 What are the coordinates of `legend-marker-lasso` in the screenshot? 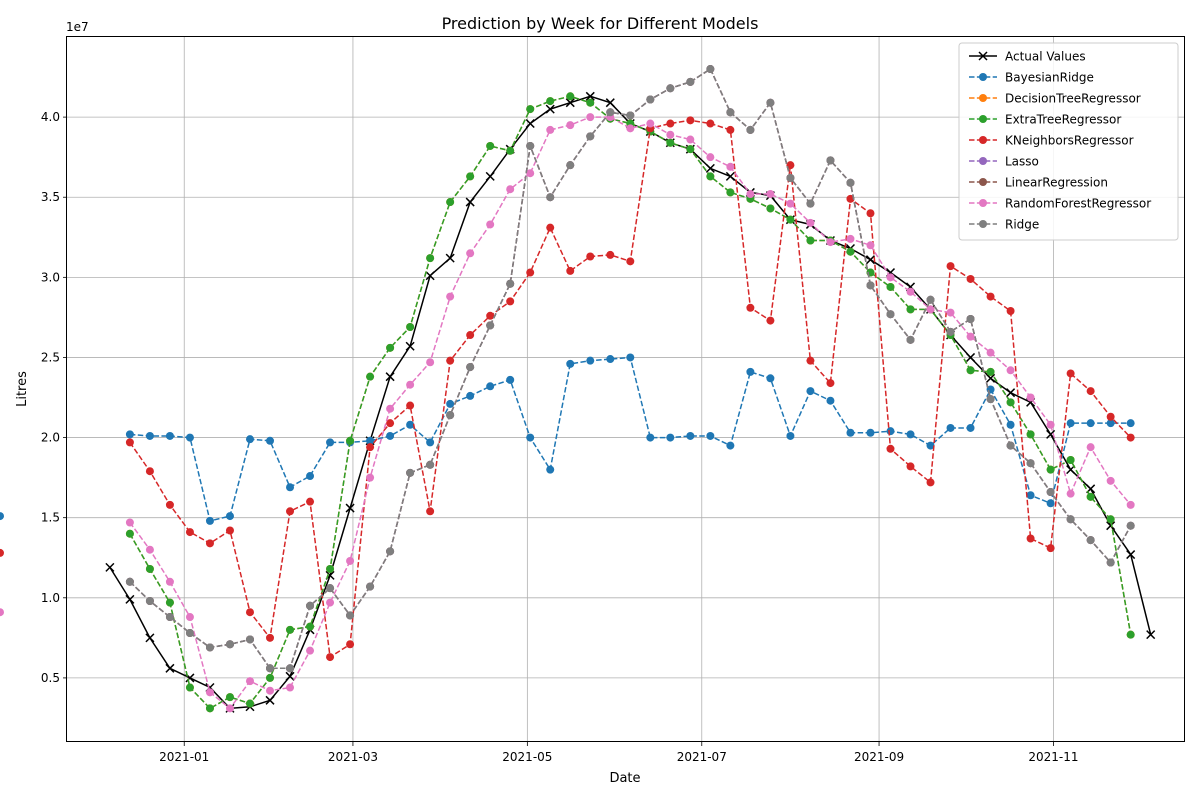 It's located at (983, 161).